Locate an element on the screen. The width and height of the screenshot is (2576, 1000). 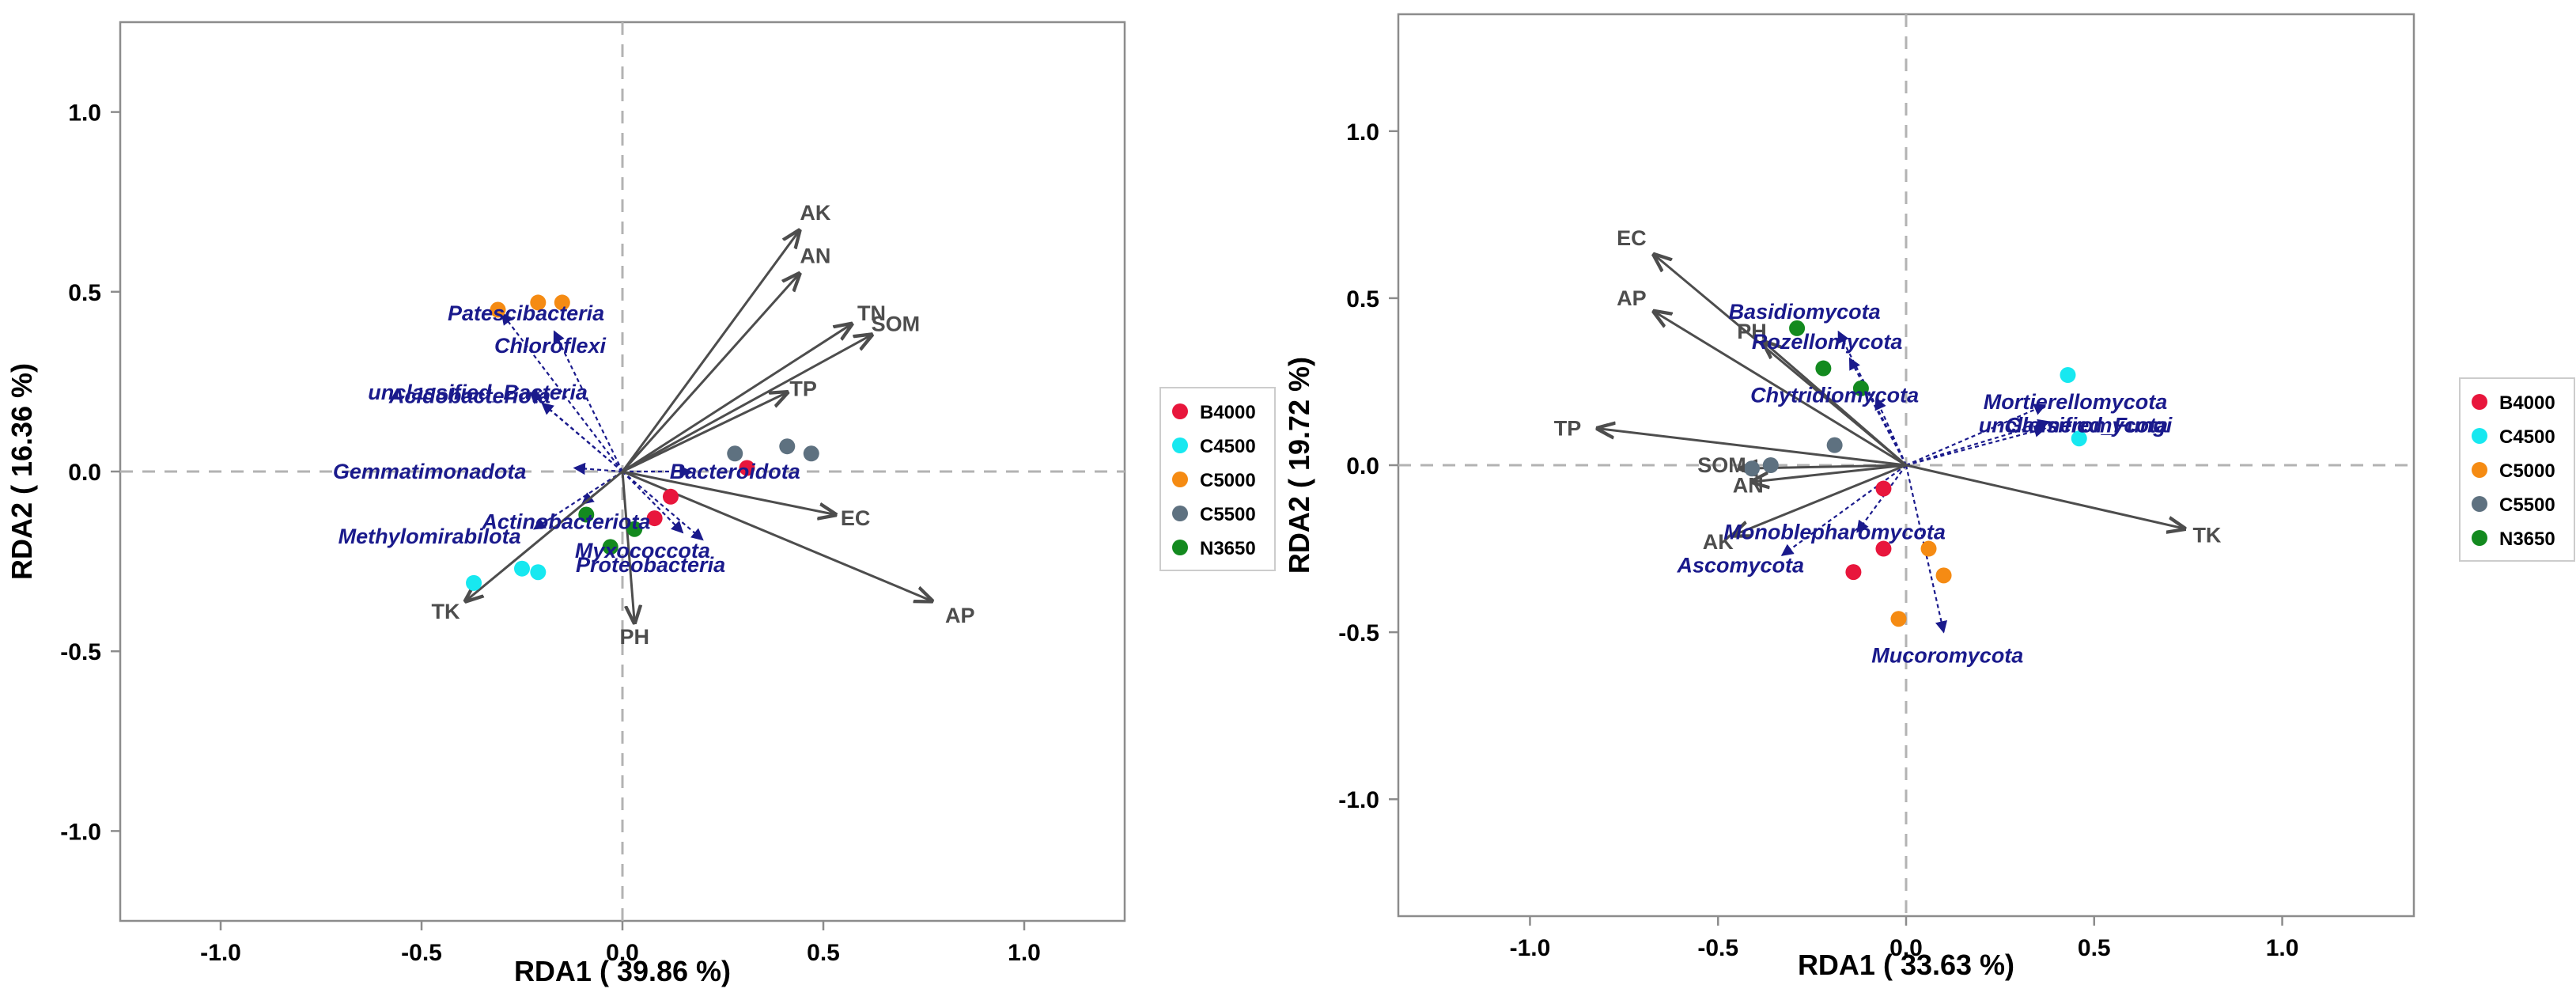
legend-swatch-c4500 is located at coordinates (2480, 436).